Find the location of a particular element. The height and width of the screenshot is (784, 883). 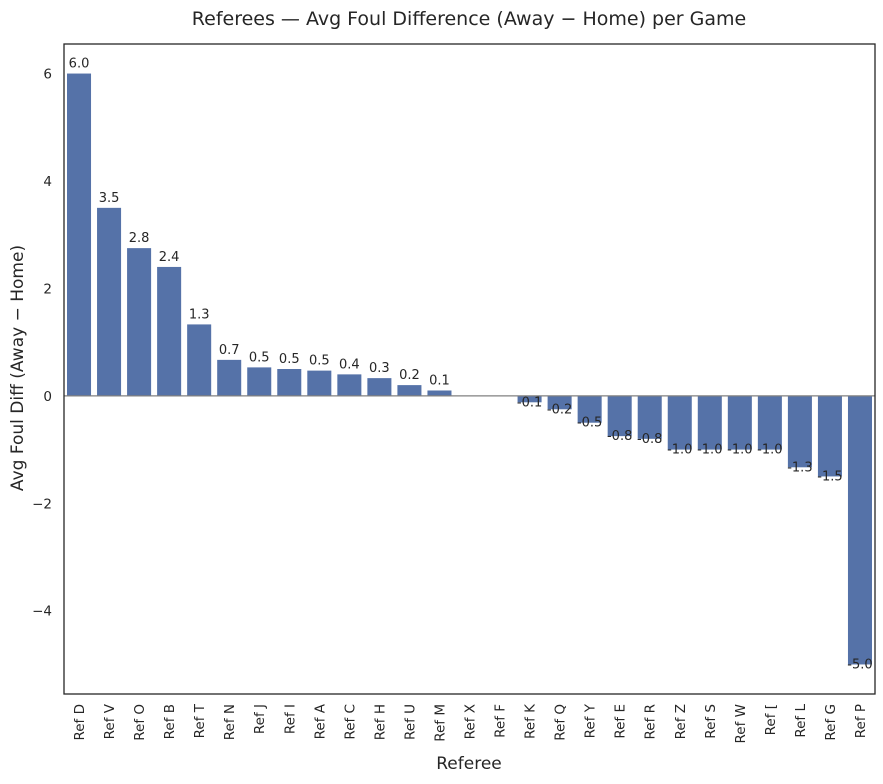

x-tick-label: Ref V is located at coordinates (110, 721).